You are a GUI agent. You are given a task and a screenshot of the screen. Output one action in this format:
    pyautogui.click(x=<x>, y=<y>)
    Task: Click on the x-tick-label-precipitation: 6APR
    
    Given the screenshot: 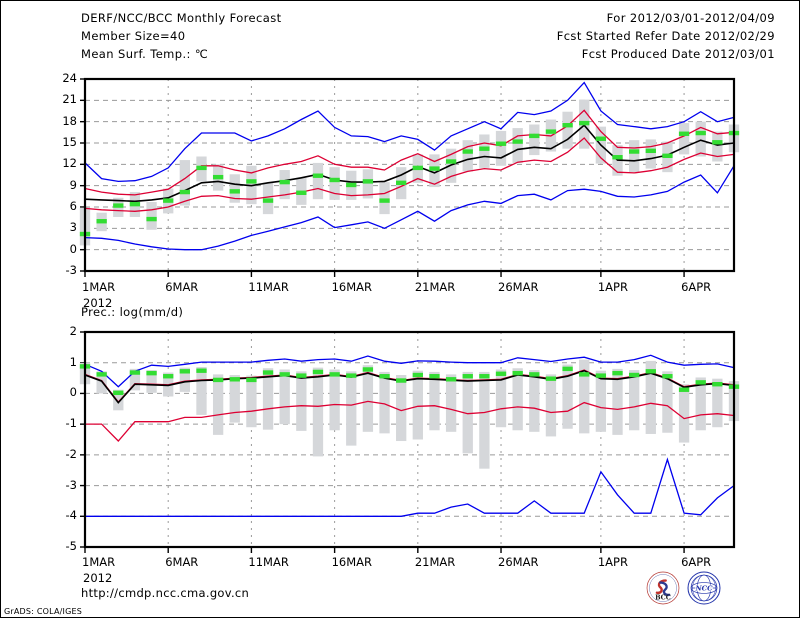 What is the action you would take?
    pyautogui.click(x=696, y=562)
    